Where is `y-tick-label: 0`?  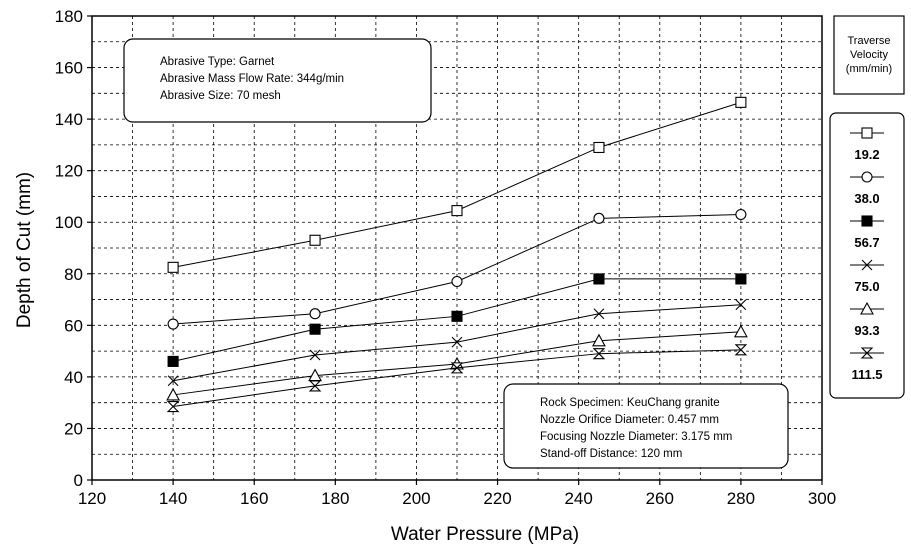 y-tick-label: 0 is located at coordinates (78, 480).